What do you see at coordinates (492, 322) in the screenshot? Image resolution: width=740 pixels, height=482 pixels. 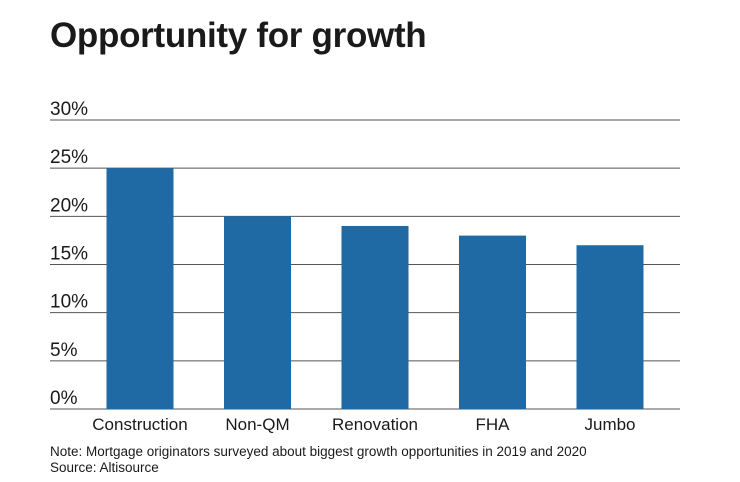 I see `bar-fha` at bounding box center [492, 322].